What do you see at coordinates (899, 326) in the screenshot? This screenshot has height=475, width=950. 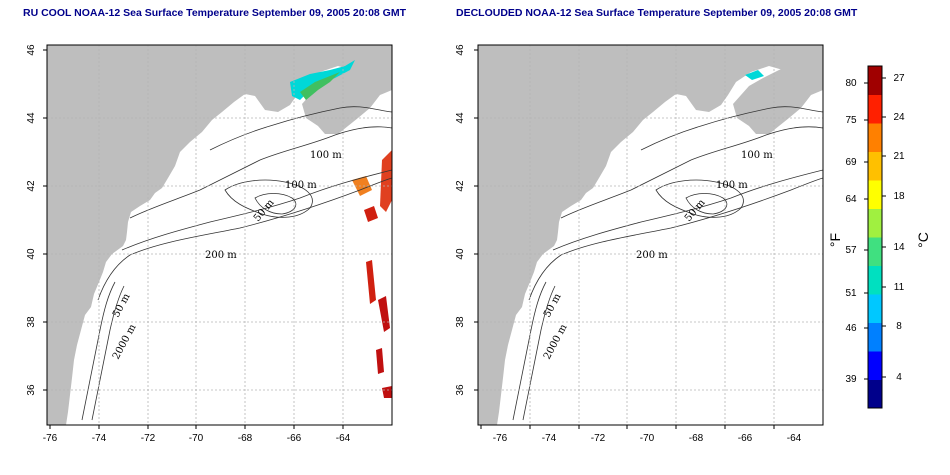 I see `celsius-tick: 8` at bounding box center [899, 326].